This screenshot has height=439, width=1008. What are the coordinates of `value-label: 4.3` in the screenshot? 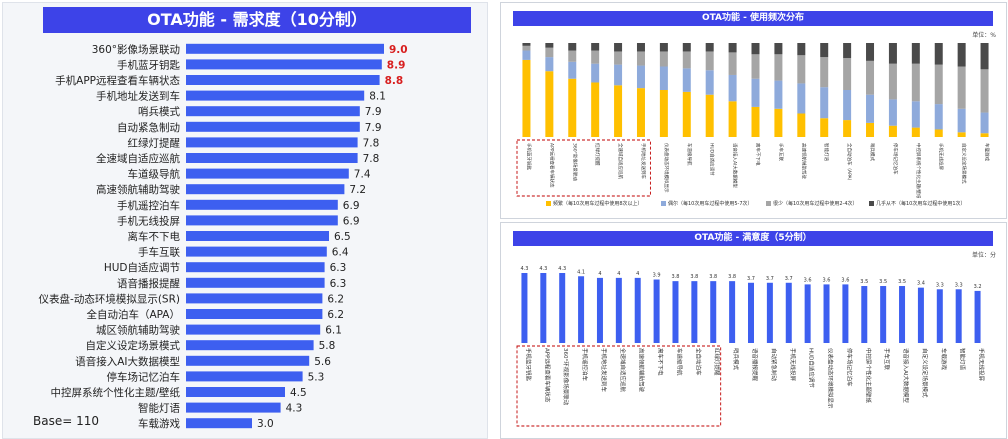 It's located at (543, 269).